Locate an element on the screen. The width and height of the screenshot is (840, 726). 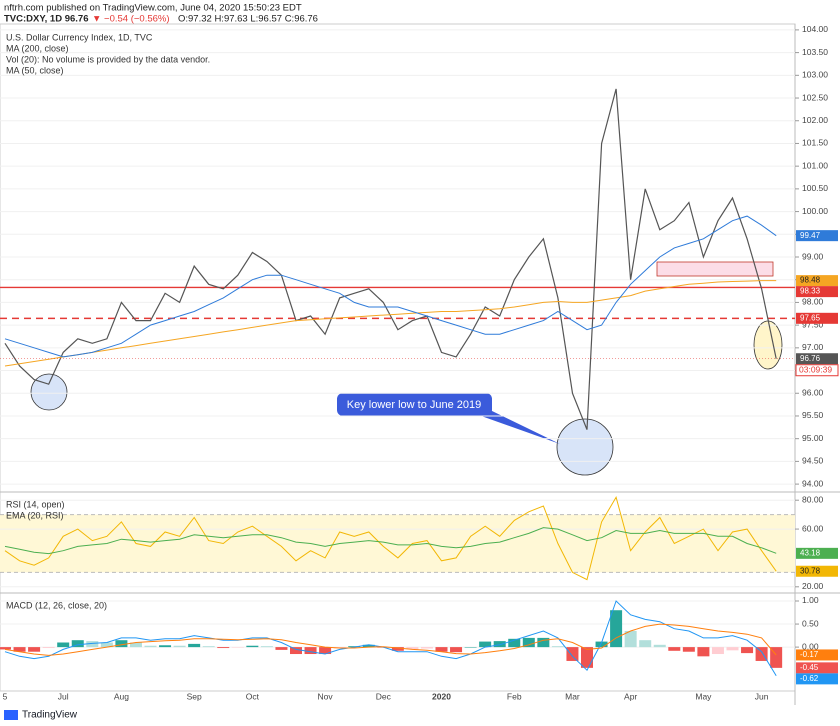
signal-line is located at coordinates (390, 639).